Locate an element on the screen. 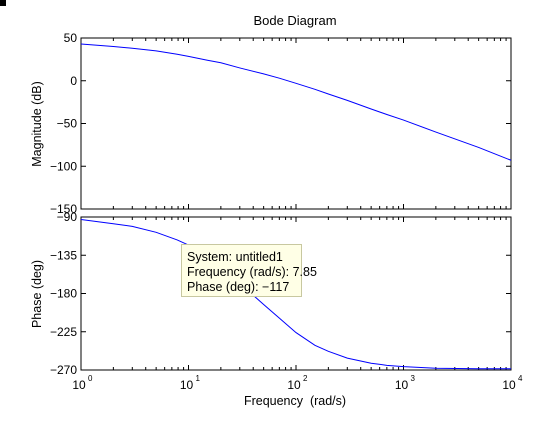 The width and height of the screenshot is (557, 433). x-tick-label-exponent: 4 is located at coordinates (520, 378).